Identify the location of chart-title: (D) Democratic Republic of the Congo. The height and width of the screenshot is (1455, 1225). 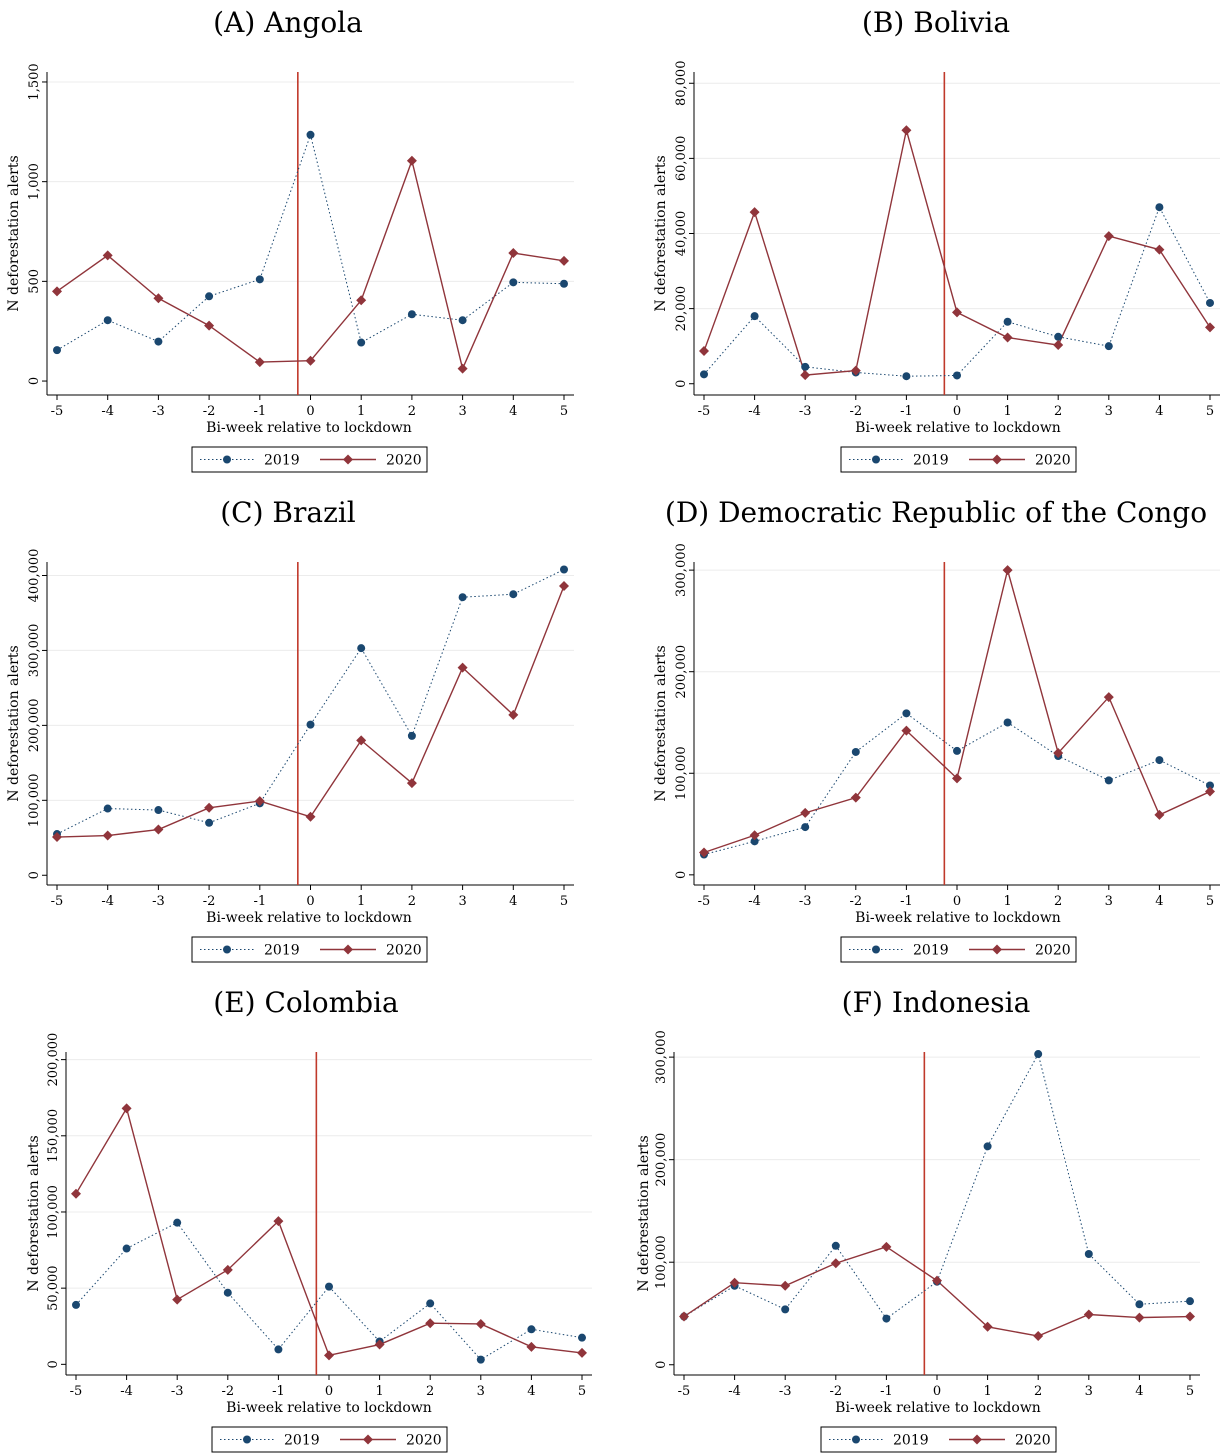
(936, 512).